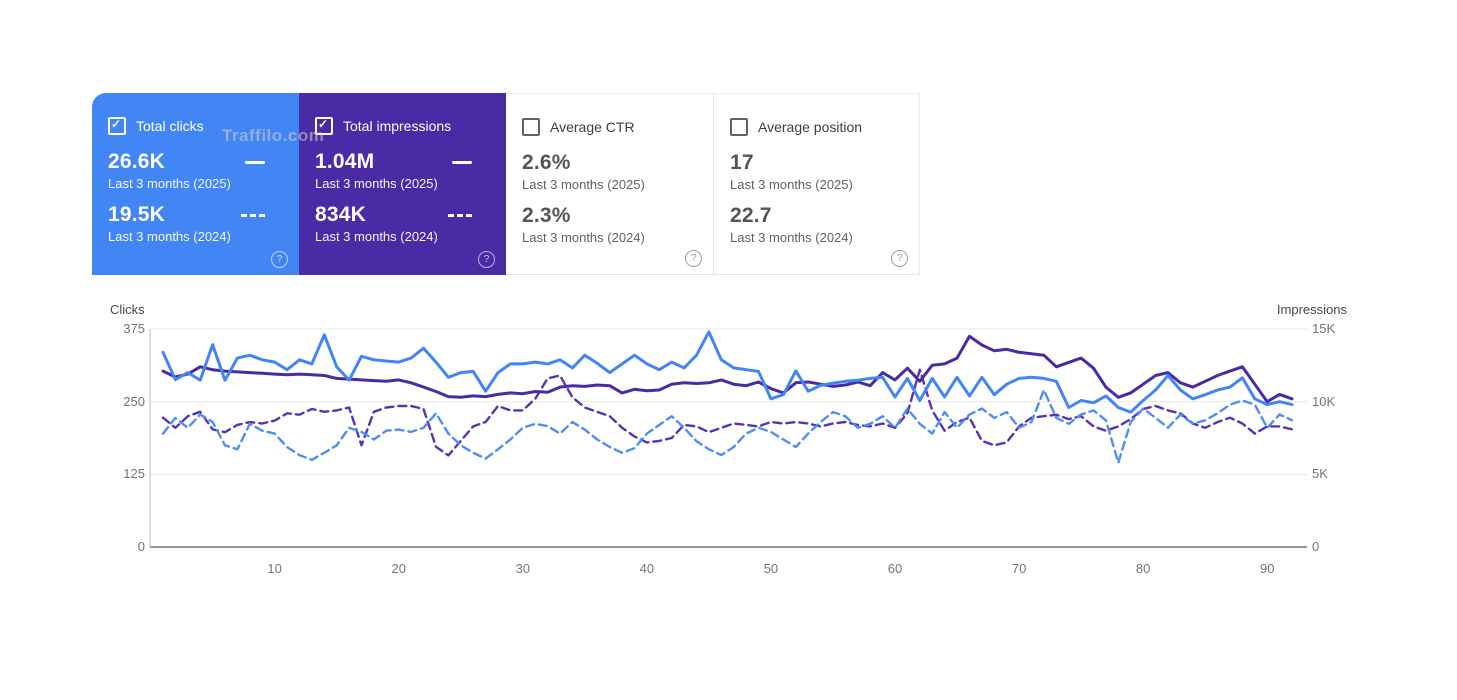  I want to click on metric-value-2024: 22.7, so click(751, 215).